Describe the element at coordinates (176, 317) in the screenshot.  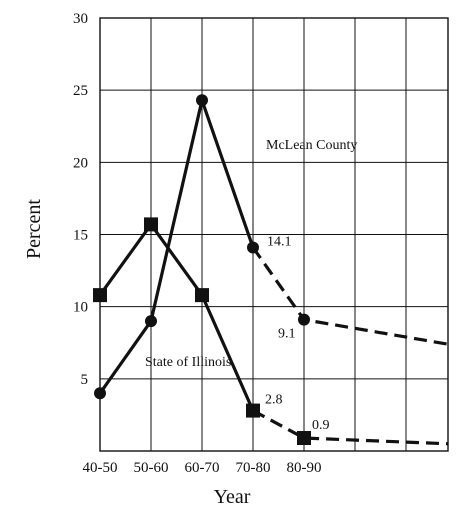
I see `series-line-solid` at that location.